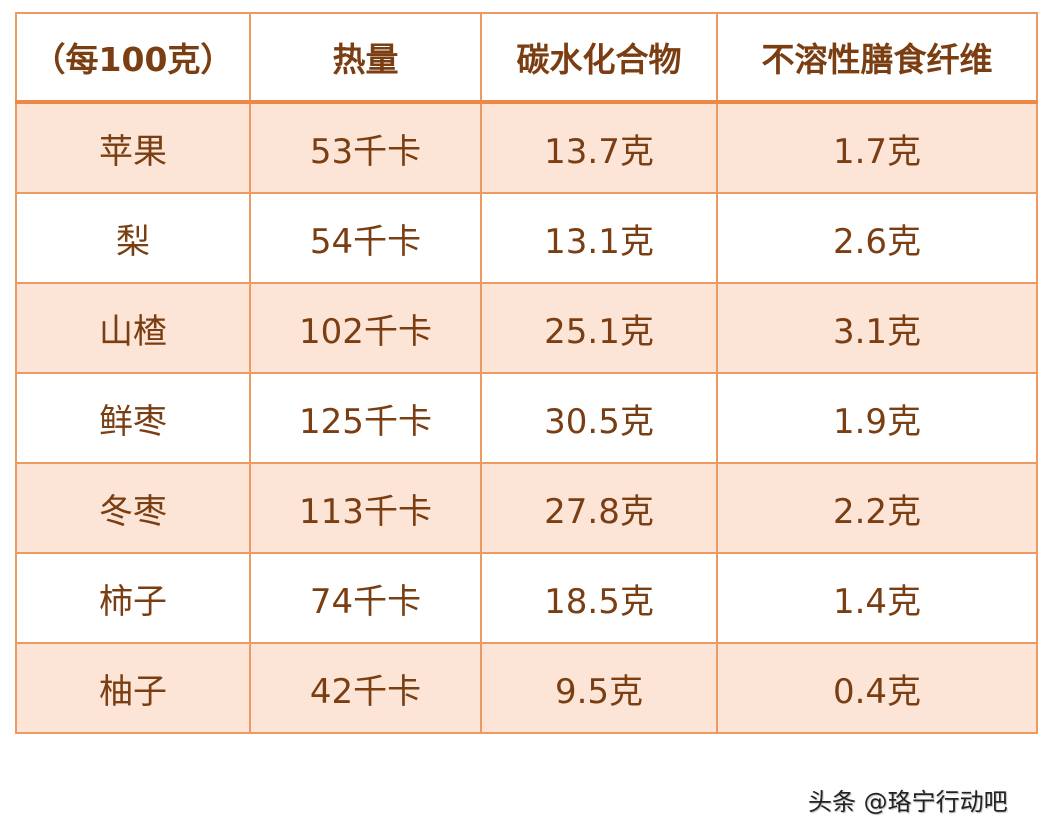 This screenshot has width=1049, height=834. I want to click on table-row: 柿子 74千卡 18.5克 1.4克, so click(526, 598).